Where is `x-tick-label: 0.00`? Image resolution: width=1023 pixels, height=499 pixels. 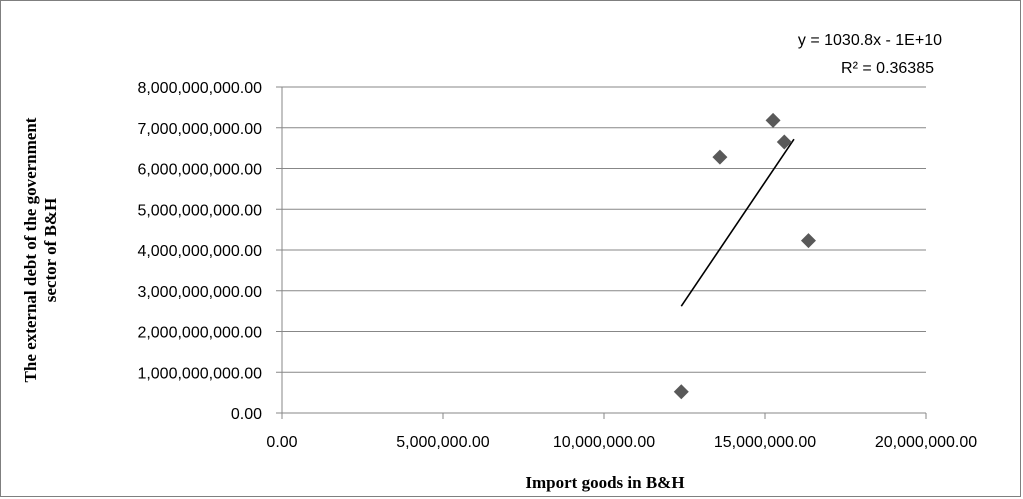
x-tick-label: 0.00 is located at coordinates (281, 442).